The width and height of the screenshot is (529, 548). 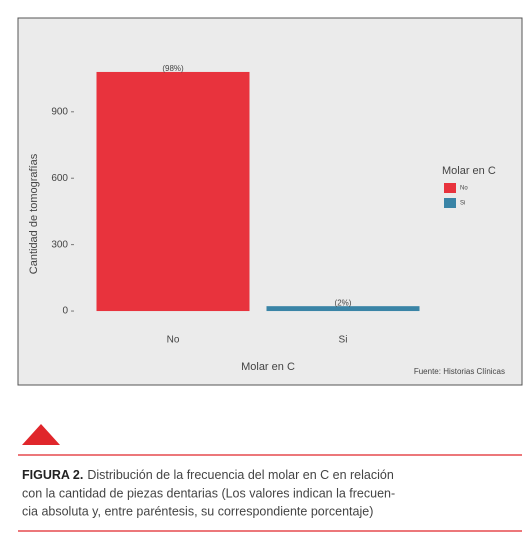 What do you see at coordinates (34, 213) in the screenshot?
I see `y-axis-title: Cantidad de tomografías` at bounding box center [34, 213].